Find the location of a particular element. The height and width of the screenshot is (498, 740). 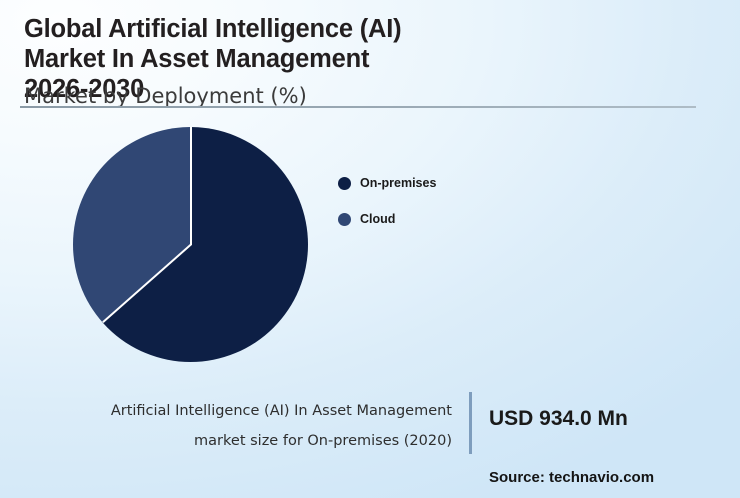

pie-chart is located at coordinates (190, 244).